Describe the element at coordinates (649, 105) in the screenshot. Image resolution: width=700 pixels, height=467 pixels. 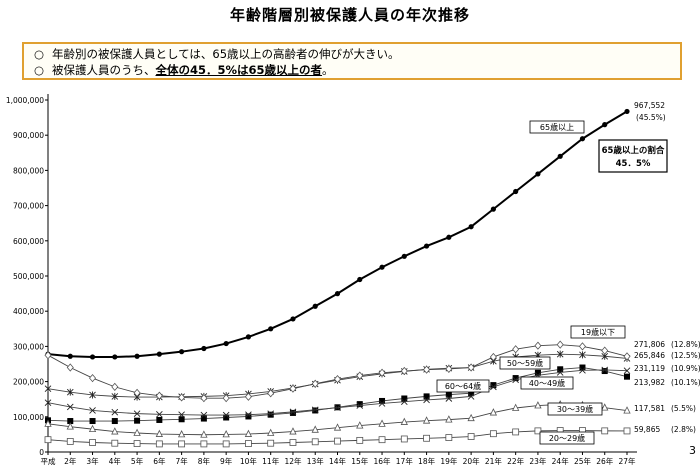
I see `end-value-label: 967,552` at that location.